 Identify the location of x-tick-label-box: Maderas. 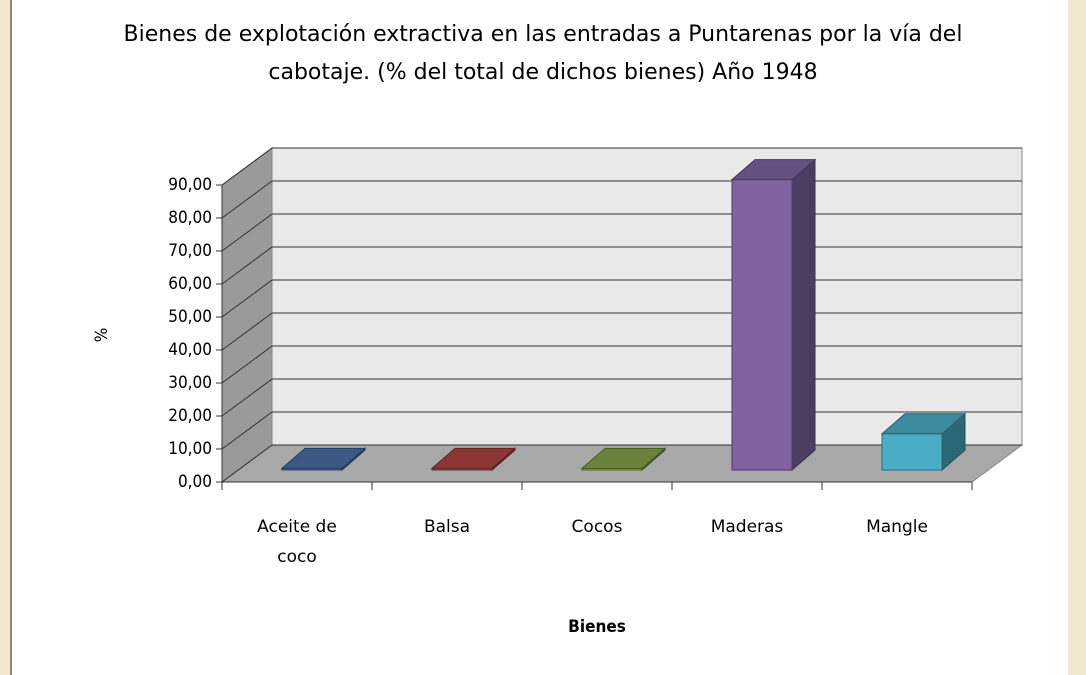
(747, 527).